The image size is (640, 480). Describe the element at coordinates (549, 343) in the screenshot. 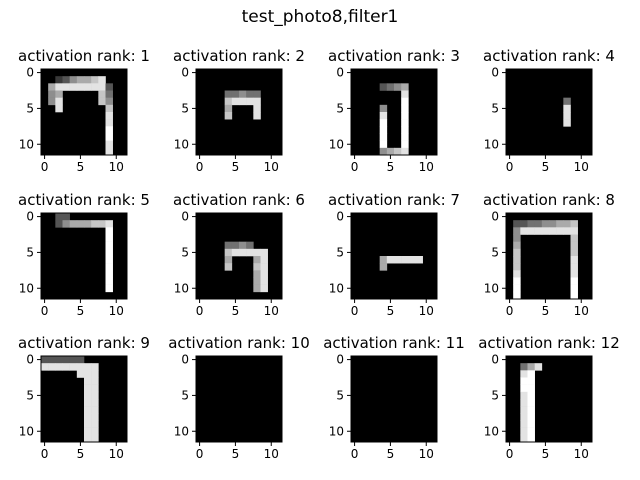

I see `subplot-title: activation rank: 12` at that location.